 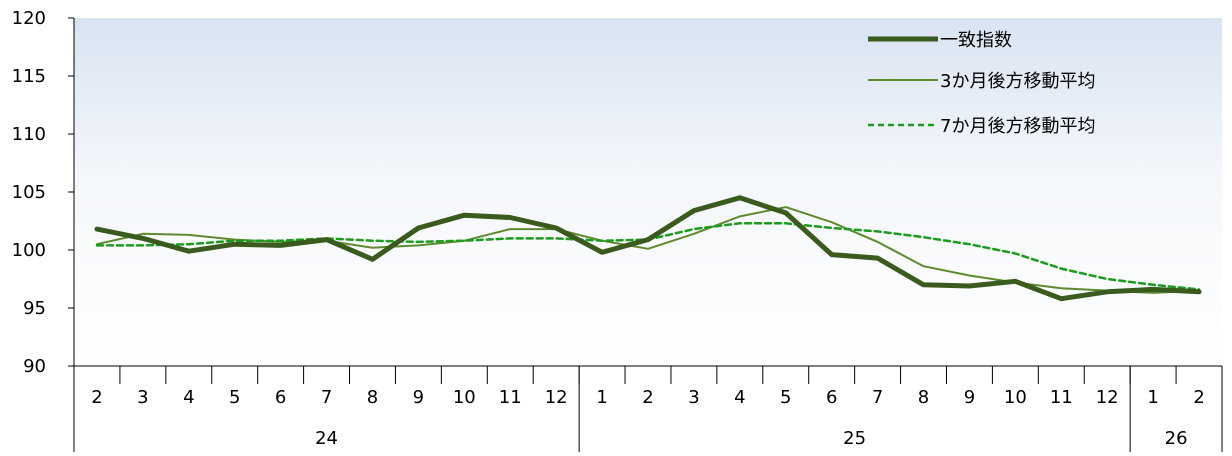 I want to click on legend-label-1: 一致指数, so click(x=976, y=40).